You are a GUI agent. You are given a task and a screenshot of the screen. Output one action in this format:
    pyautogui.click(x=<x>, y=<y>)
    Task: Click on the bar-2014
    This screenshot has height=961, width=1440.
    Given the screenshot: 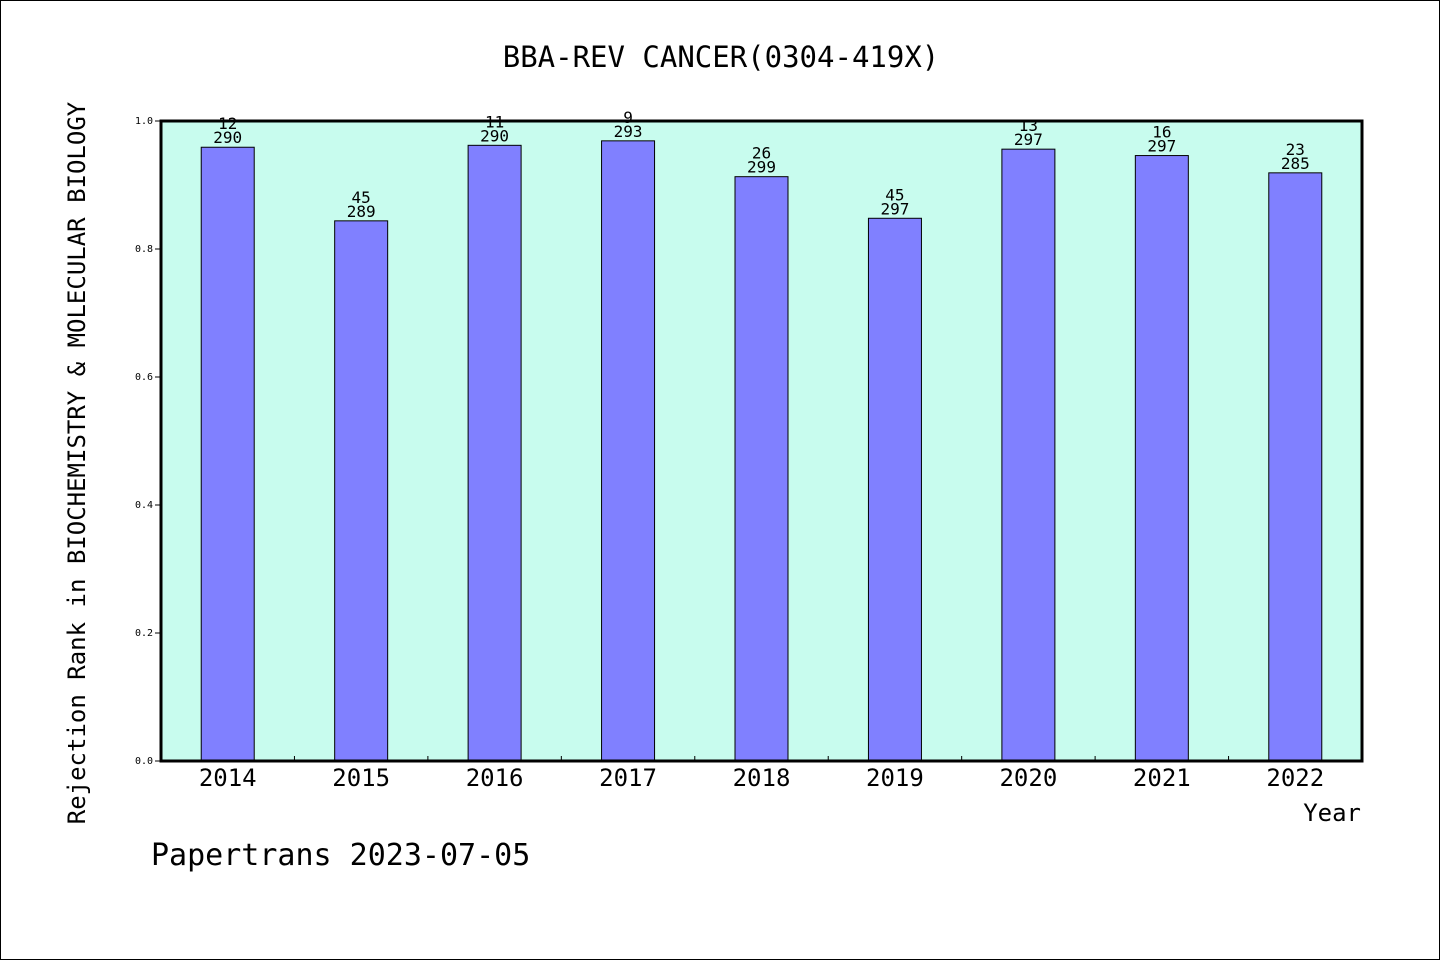 What is the action you would take?
    pyautogui.click(x=227, y=454)
    